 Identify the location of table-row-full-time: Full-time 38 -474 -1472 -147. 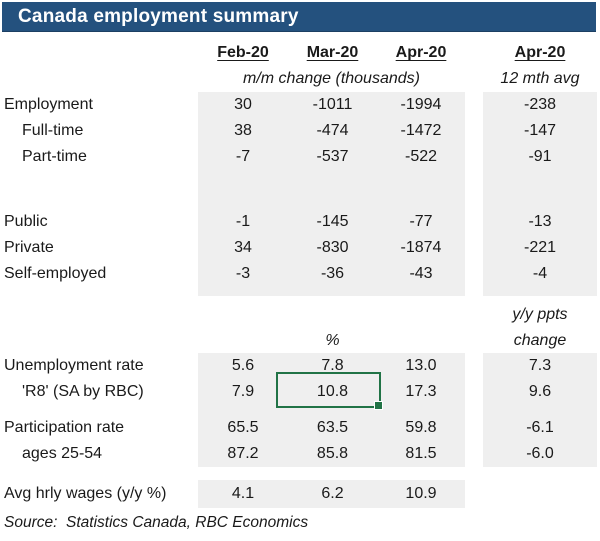
(300, 131).